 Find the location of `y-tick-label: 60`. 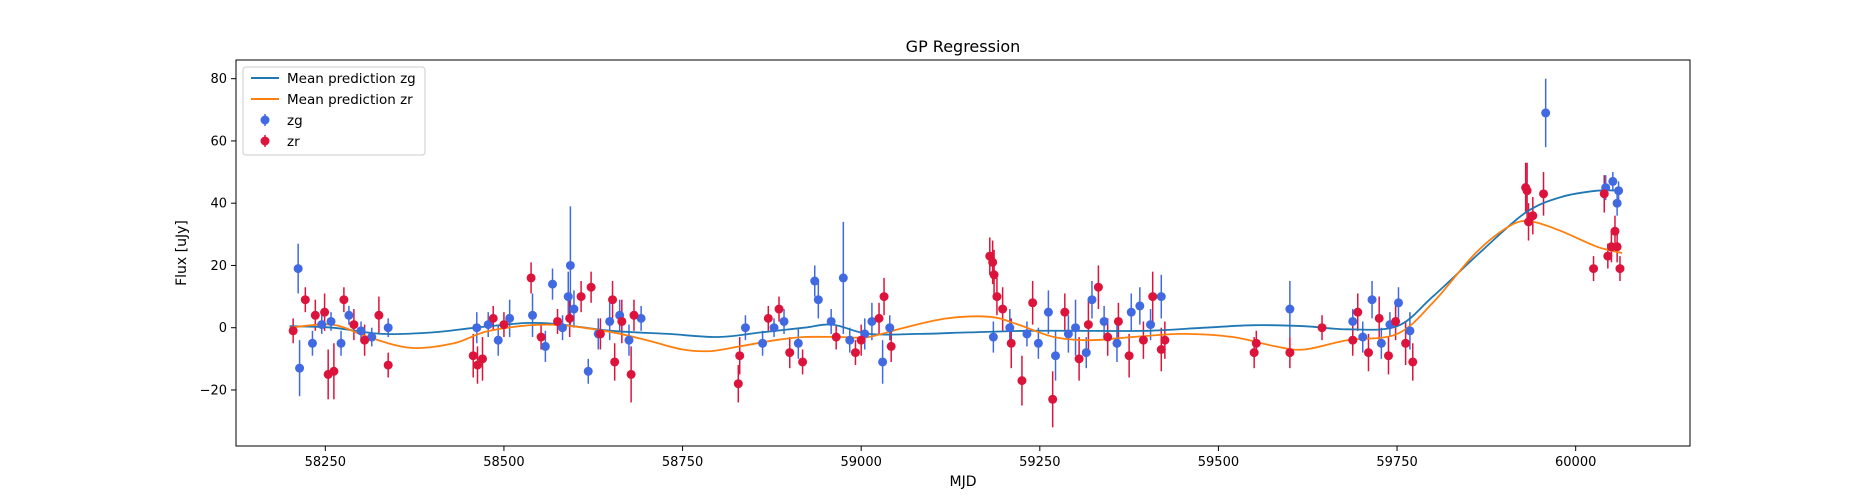

y-tick-label: 60 is located at coordinates (218, 141).